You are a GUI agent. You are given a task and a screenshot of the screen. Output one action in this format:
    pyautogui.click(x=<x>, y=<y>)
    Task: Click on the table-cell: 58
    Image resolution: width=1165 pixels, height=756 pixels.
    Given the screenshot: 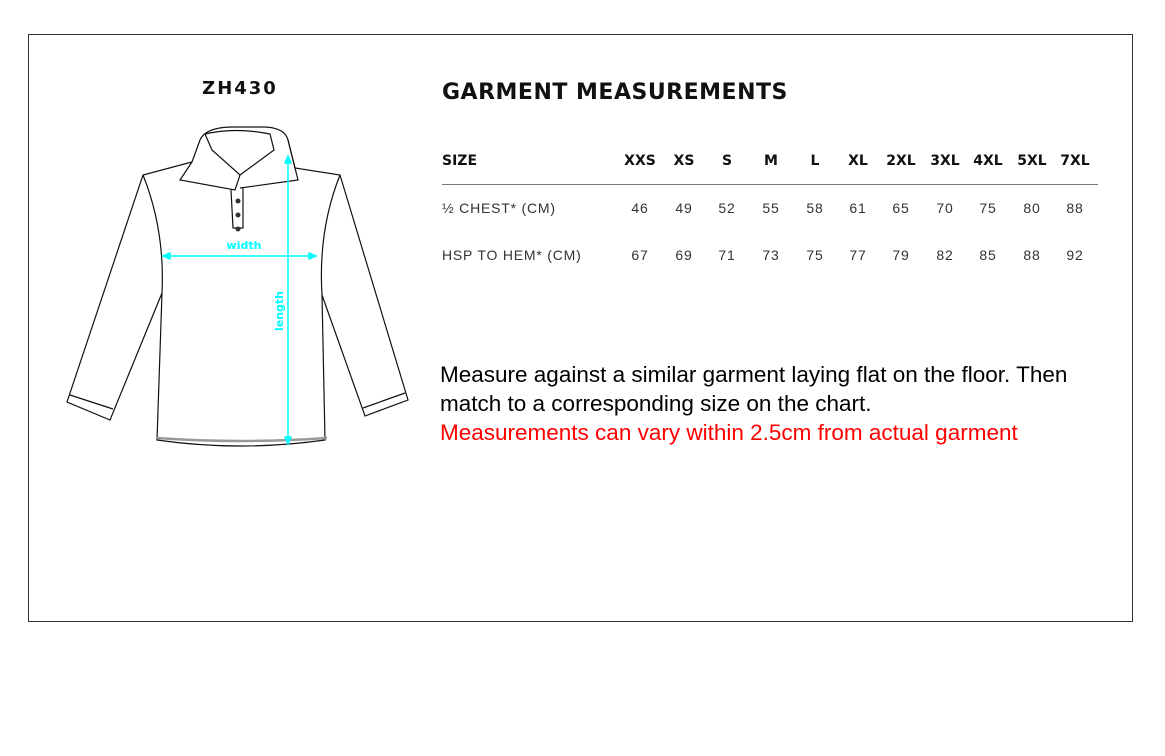 What is the action you would take?
    pyautogui.click(x=815, y=208)
    